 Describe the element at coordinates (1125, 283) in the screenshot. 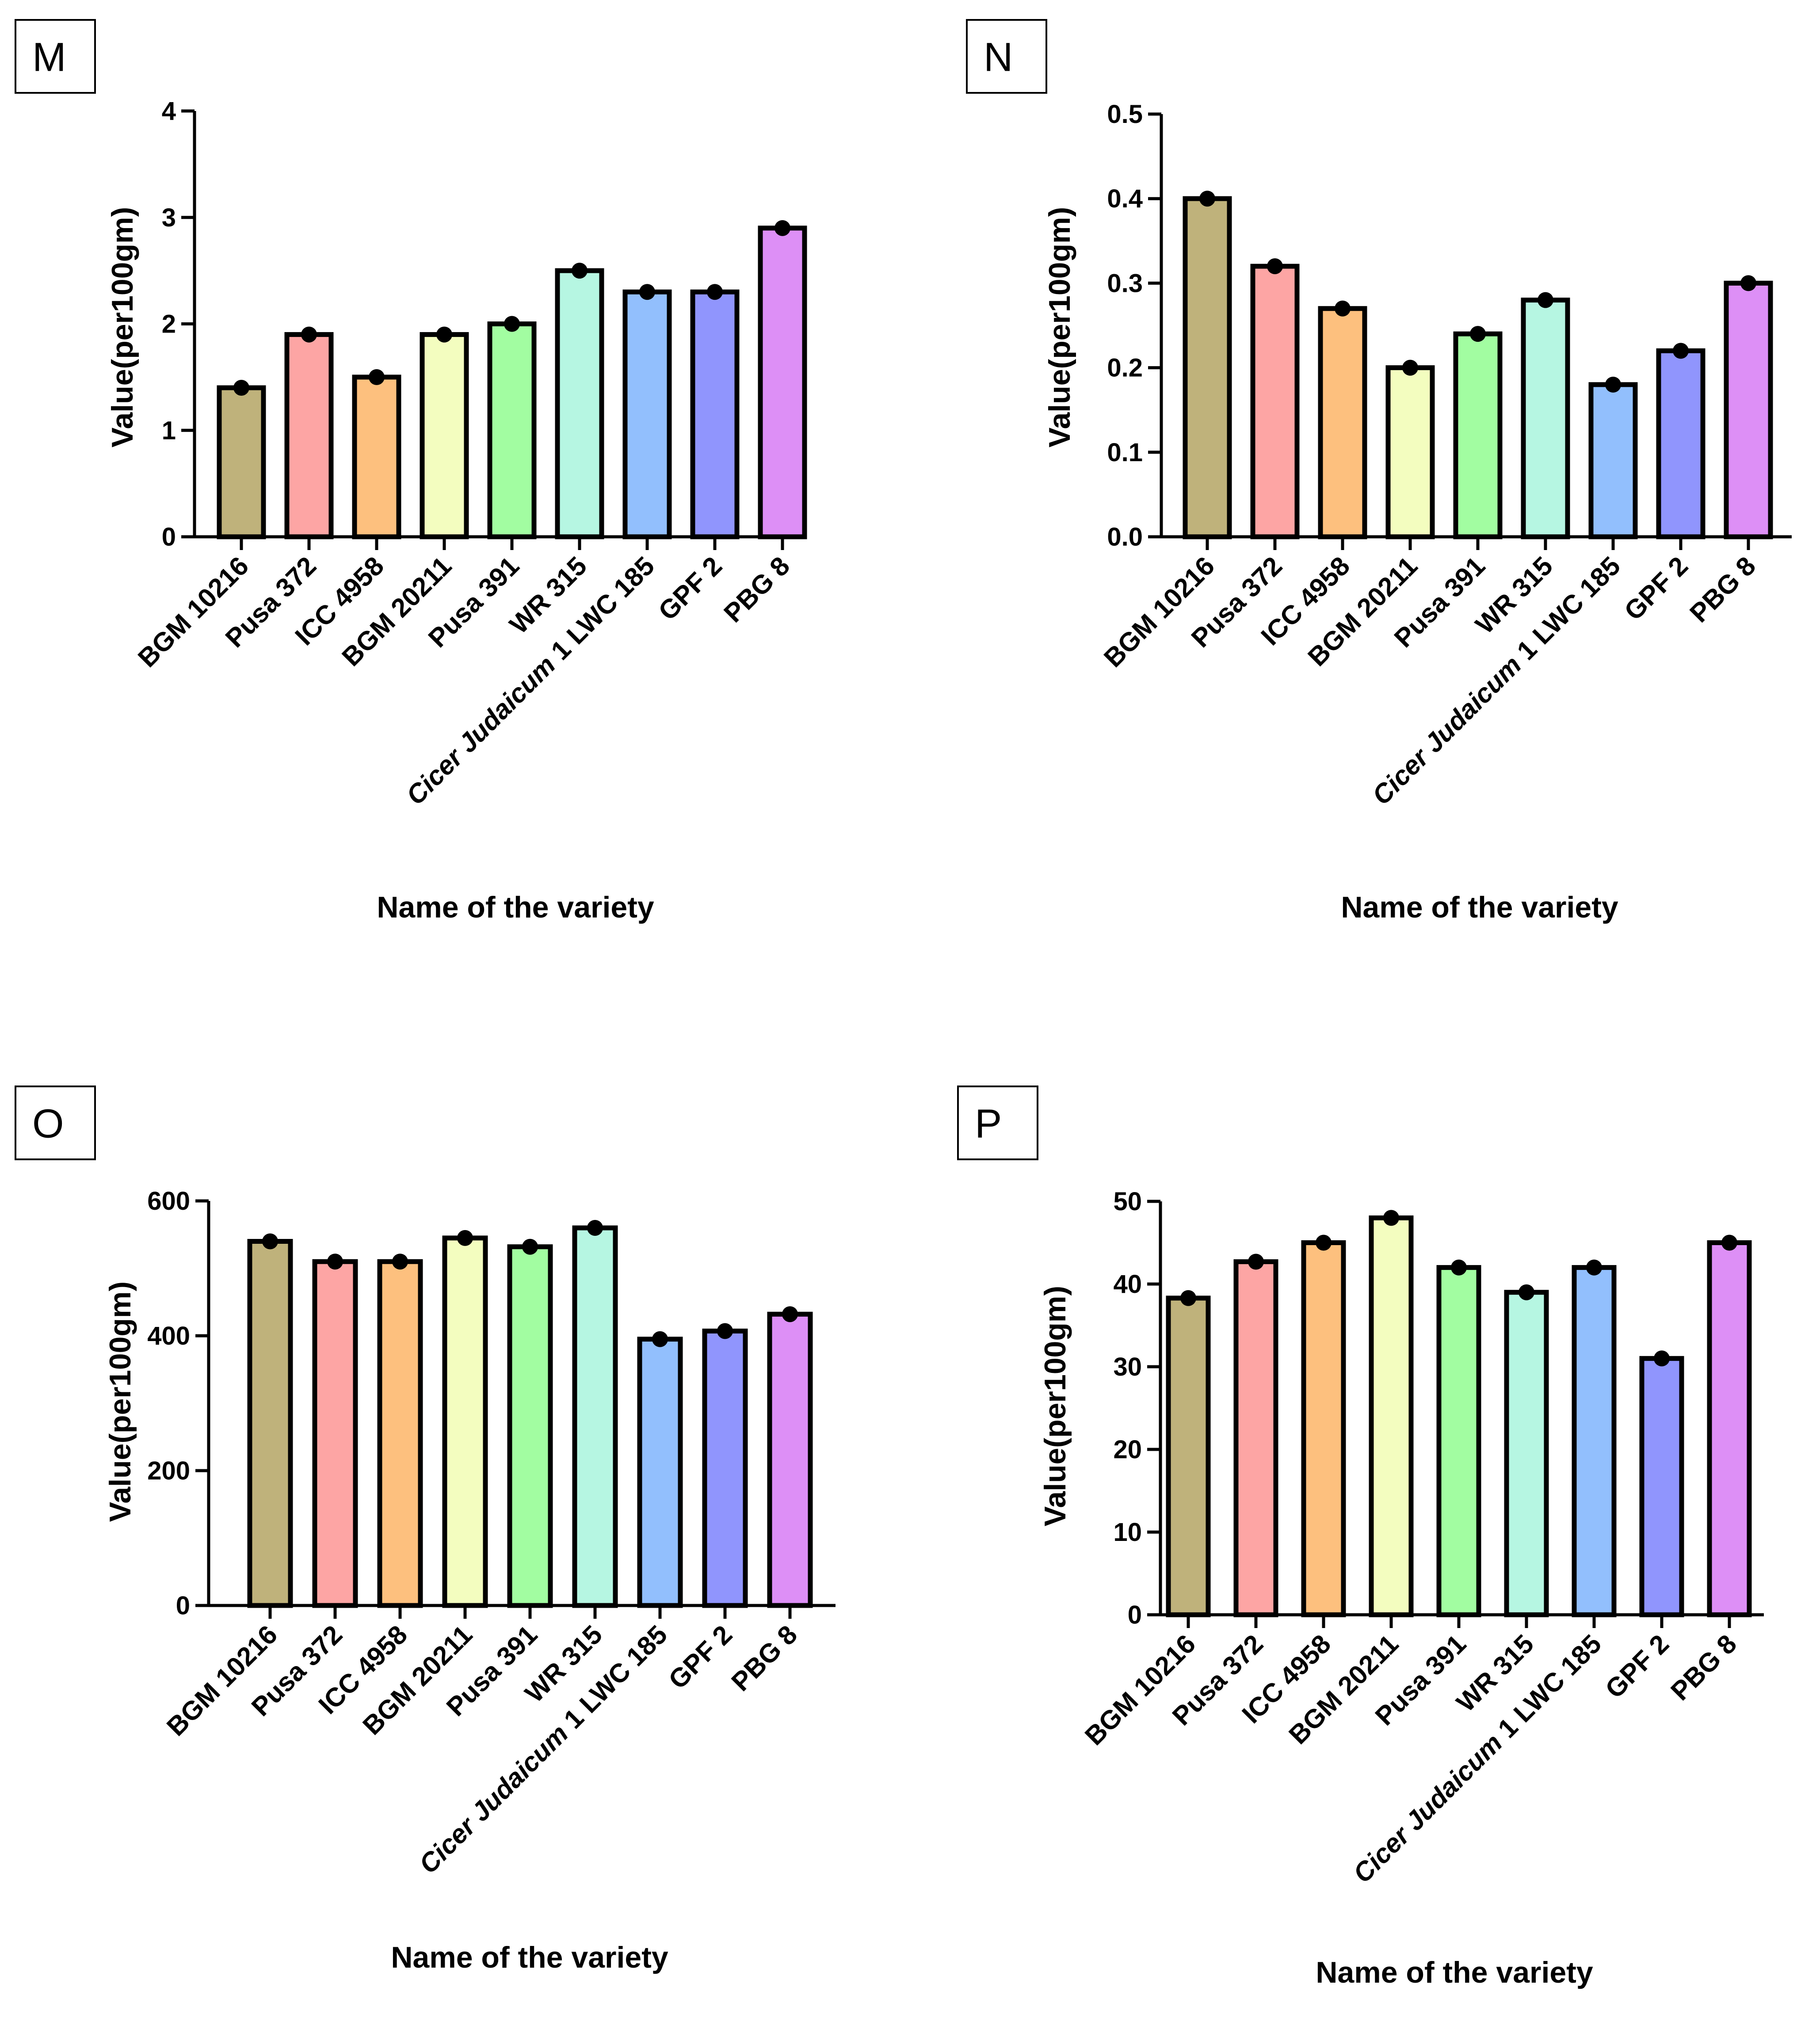

I see `y-tick-label: 0.3` at that location.